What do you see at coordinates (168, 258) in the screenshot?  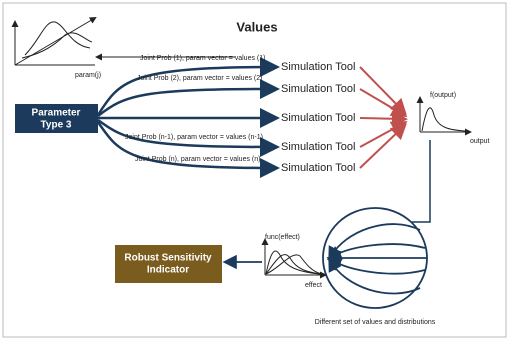 I see `result-label: Robust Sensitivity` at bounding box center [168, 258].